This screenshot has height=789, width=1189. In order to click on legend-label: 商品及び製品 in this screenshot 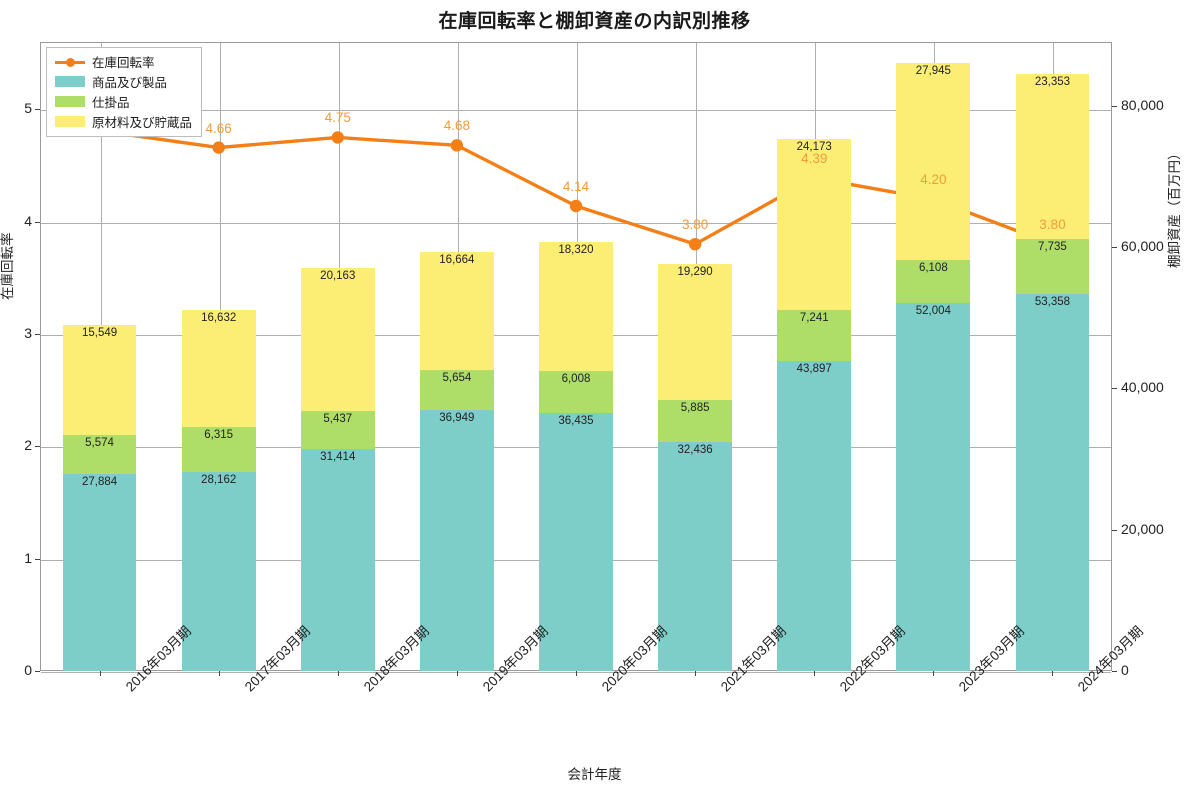, I will do `click(130, 83)`.